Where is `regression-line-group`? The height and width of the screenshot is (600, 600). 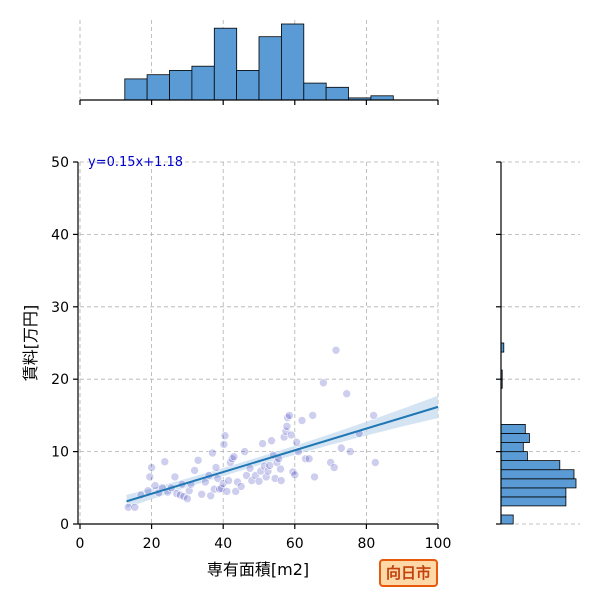 regression-line-group is located at coordinates (282, 454).